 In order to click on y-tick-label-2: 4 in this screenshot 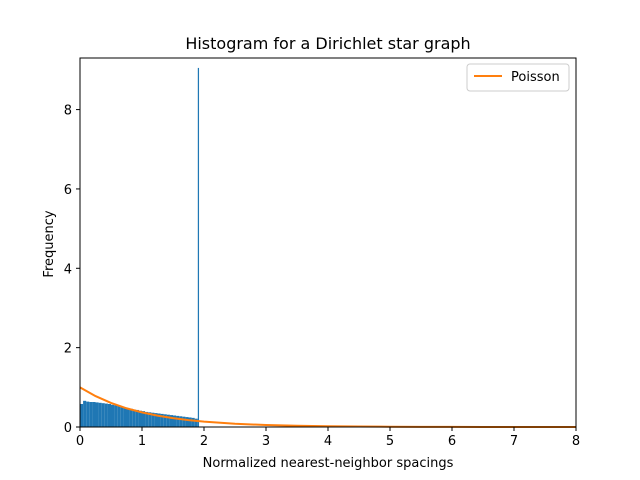, I will do `click(68, 269)`.